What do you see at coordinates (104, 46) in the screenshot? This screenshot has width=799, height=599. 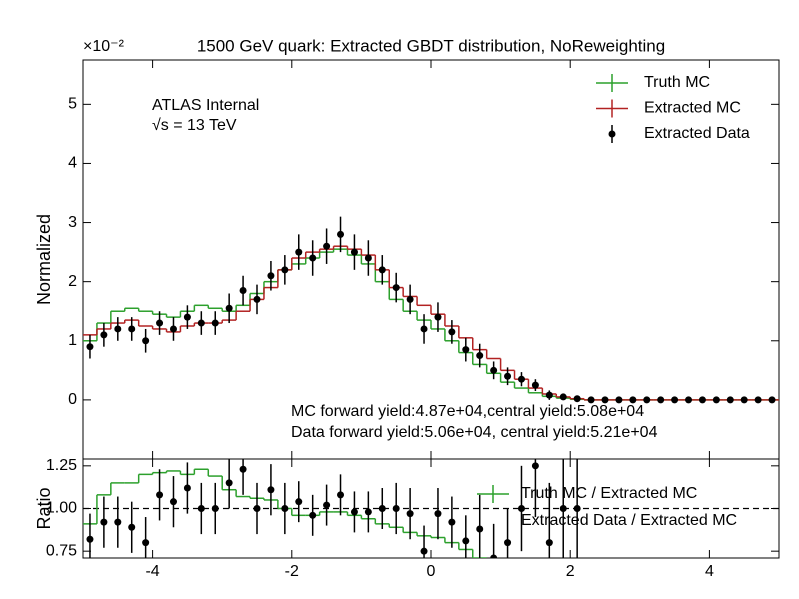 I see `y-scale-label: ×10⁻²` at bounding box center [104, 46].